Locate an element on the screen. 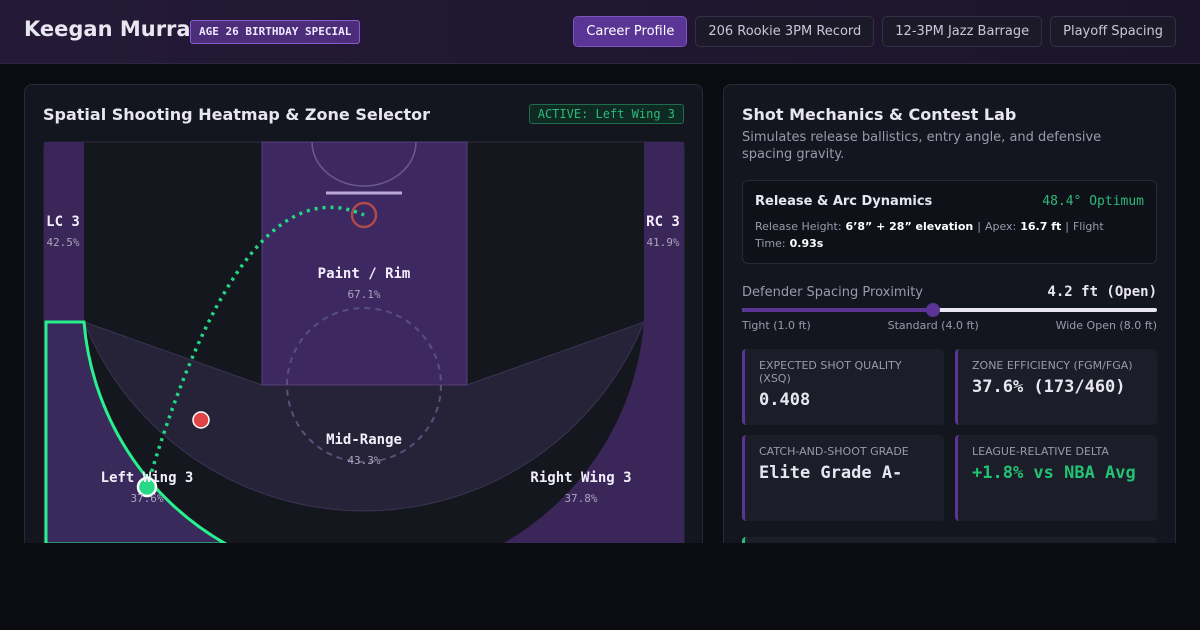  card-label: LEAGUE-RELATIVE DELTA is located at coordinates (1040, 451).